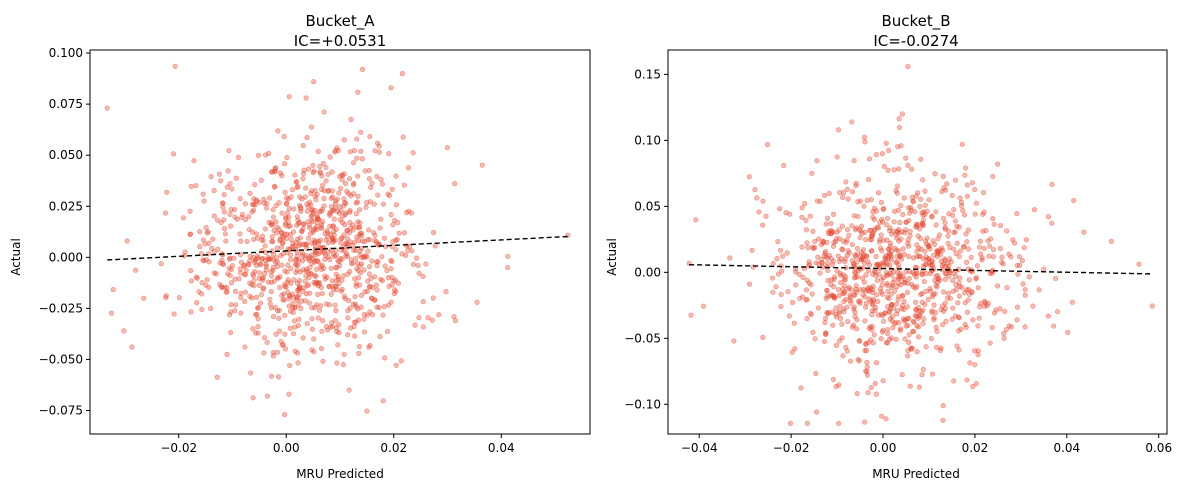  Describe the element at coordinates (337, 444) in the screenshot. I see `x-axis-ticks: −0.02 0.00 0.02 0.04` at that location.